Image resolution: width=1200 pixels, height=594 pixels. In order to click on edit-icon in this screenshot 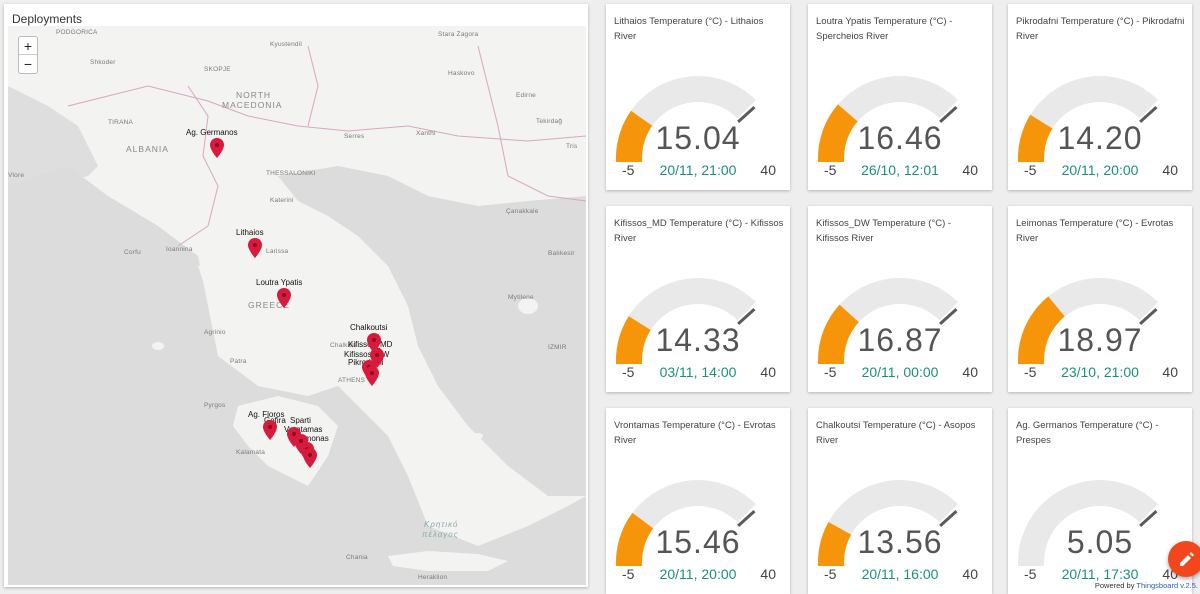, I will do `click(1184, 559)`.